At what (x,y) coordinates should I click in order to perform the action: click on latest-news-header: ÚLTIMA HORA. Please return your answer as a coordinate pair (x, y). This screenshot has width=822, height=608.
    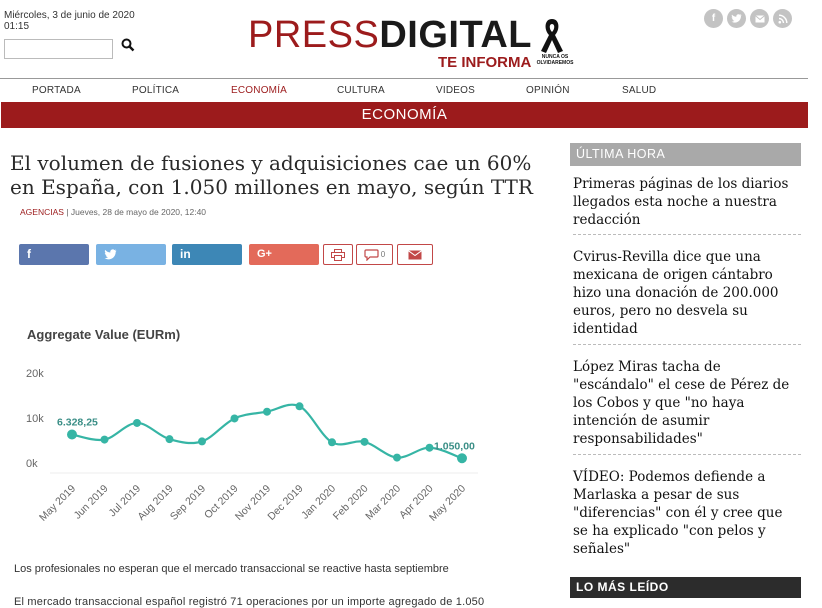
    Looking at the image, I should click on (685, 154).